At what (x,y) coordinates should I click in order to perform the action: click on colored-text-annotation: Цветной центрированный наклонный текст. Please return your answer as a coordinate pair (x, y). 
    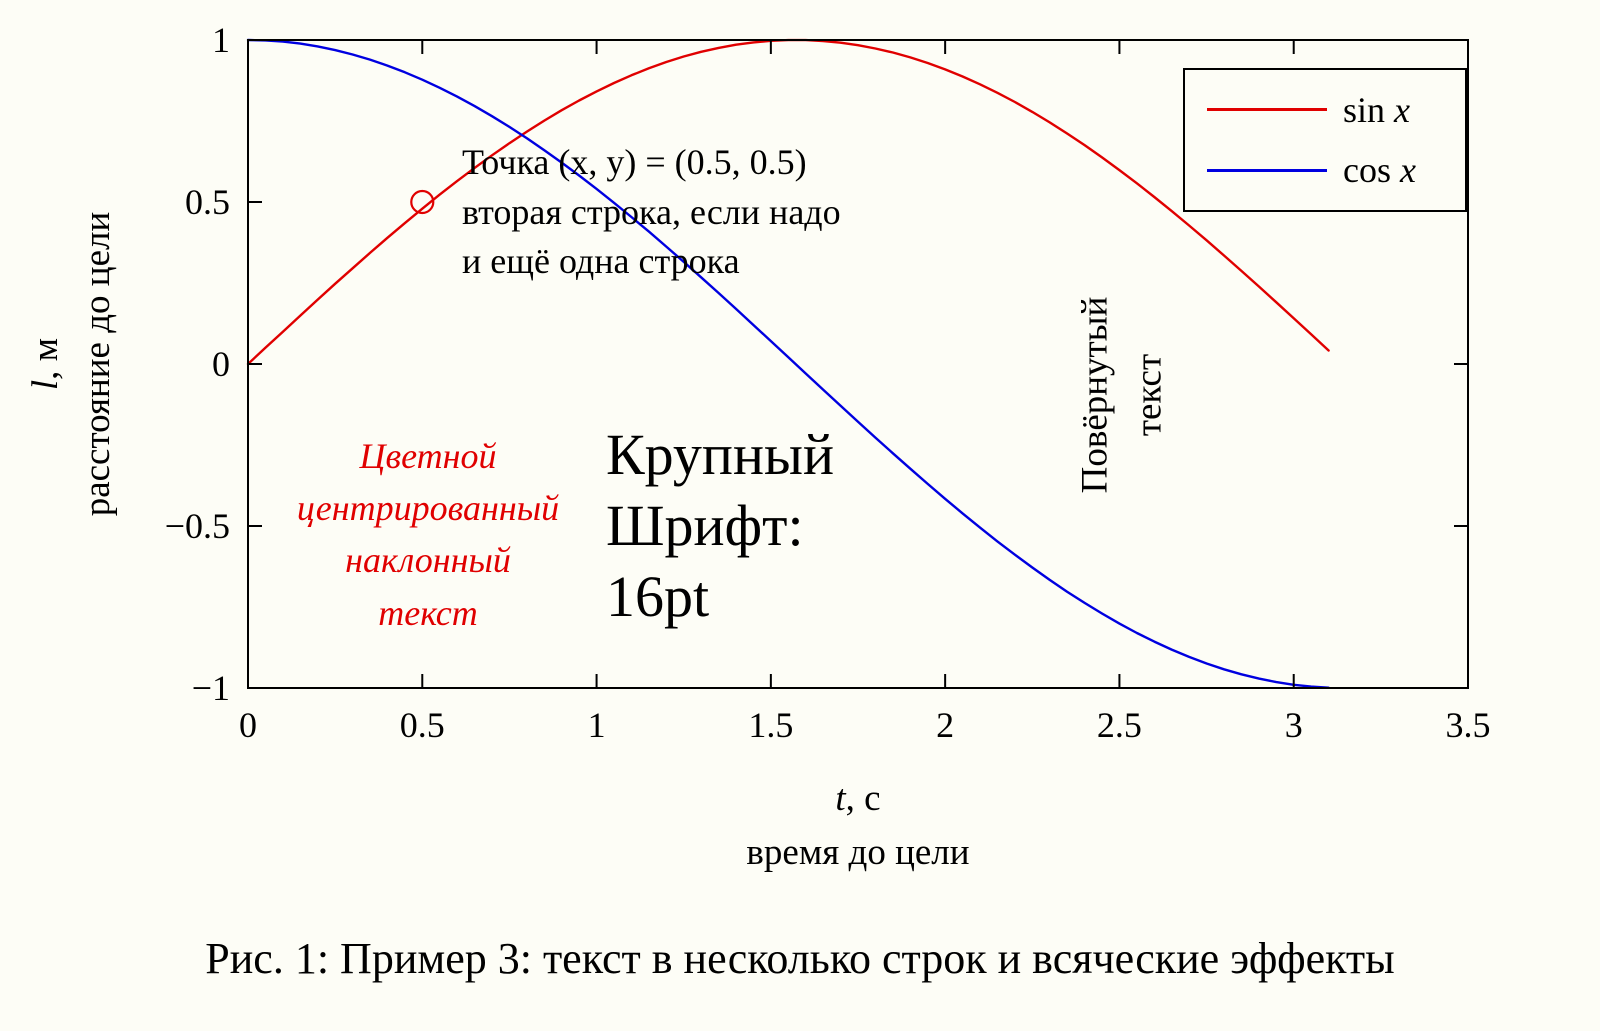
    Looking at the image, I should click on (428, 534).